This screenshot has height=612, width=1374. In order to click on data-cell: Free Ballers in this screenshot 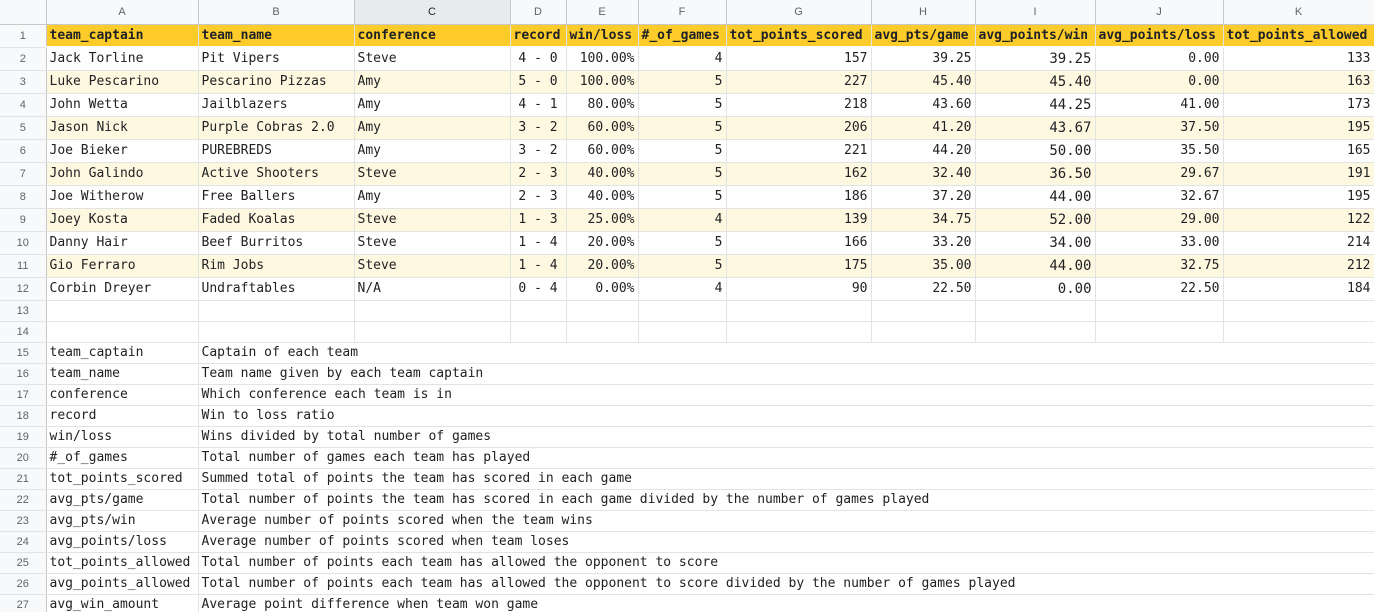, I will do `click(276, 197)`.